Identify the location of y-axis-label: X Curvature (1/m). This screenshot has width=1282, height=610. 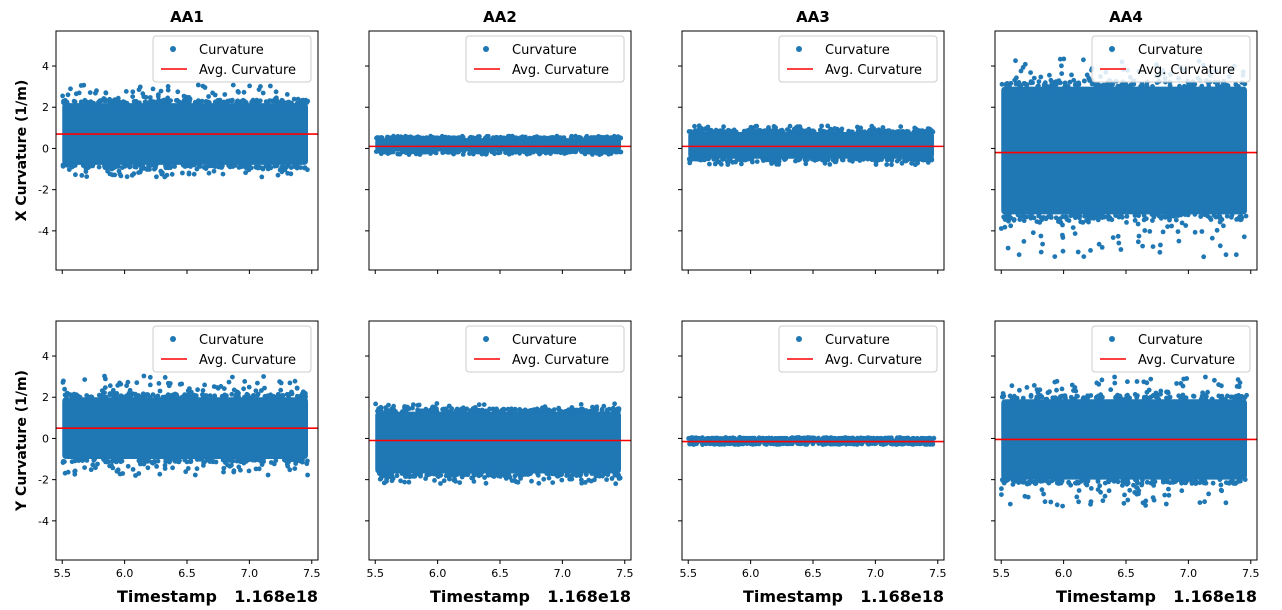
(22, 151).